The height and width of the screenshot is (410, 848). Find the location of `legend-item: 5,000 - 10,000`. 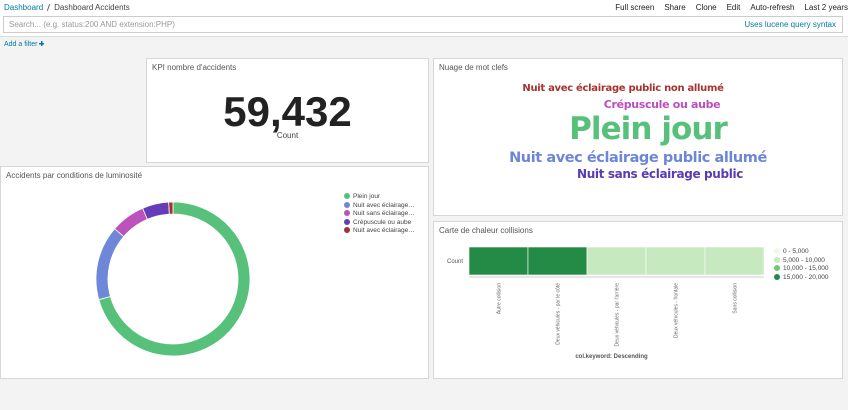

legend-item: 5,000 - 10,000 is located at coordinates (810, 260).